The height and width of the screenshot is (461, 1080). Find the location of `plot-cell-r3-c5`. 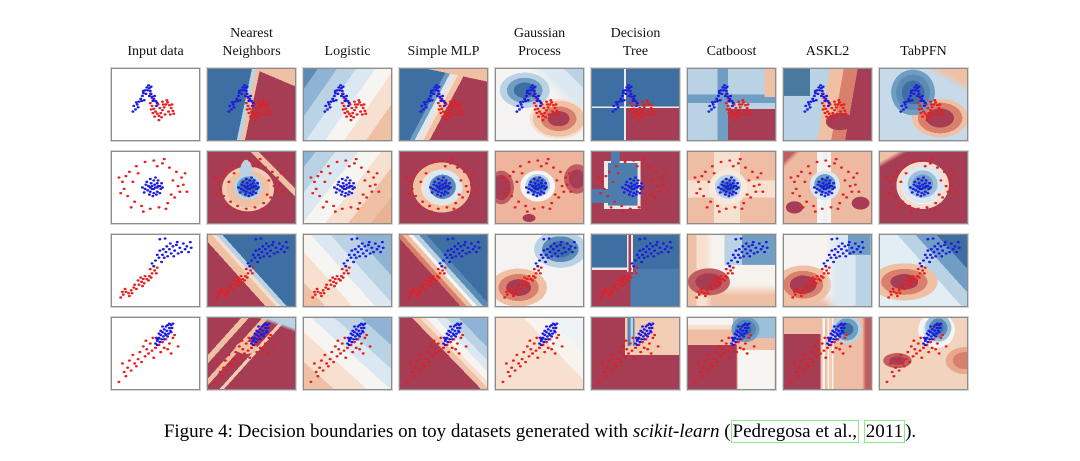

plot-cell-r3-c5 is located at coordinates (539, 270).